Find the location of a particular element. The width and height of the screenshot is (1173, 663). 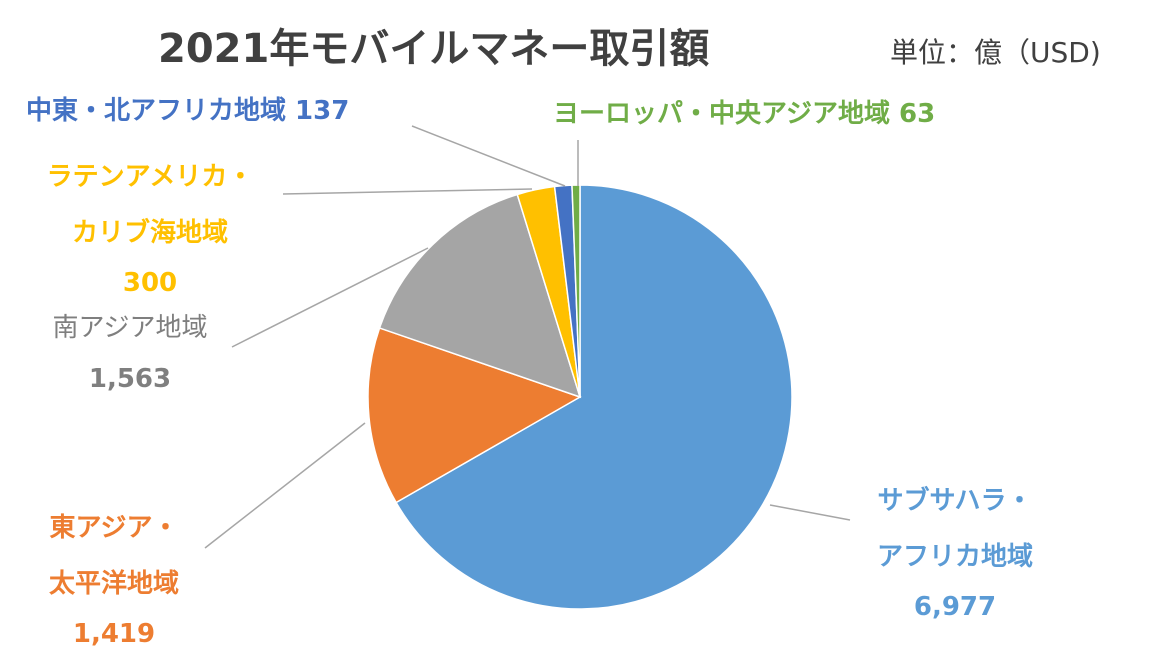

slice-value-4: 300 is located at coordinates (150, 283).